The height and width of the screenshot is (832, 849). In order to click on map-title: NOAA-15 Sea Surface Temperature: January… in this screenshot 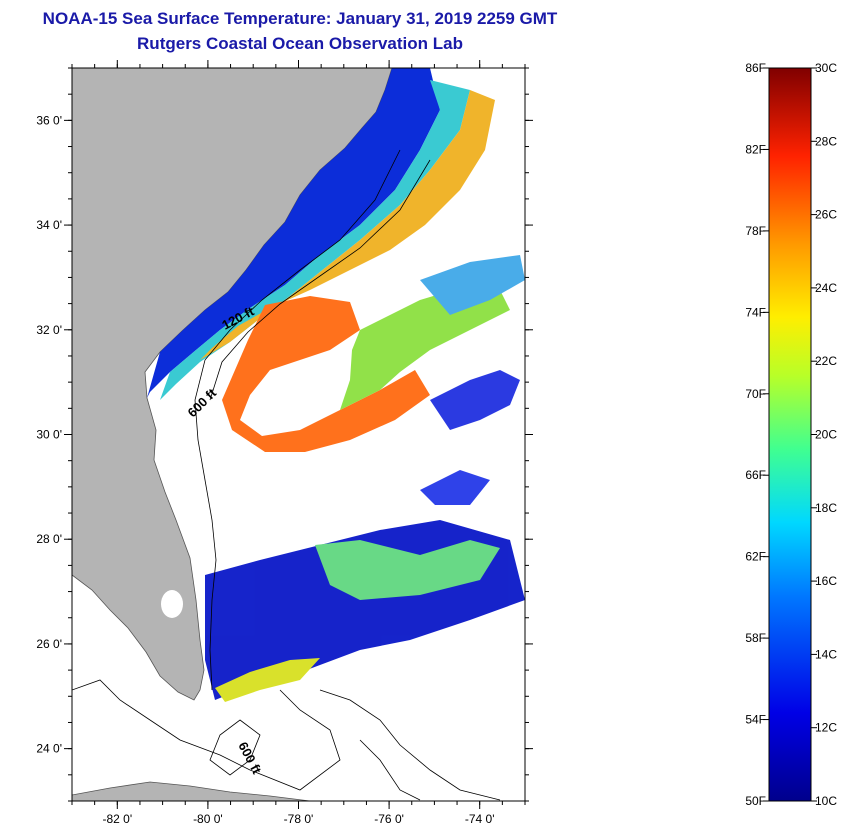, I will do `click(300, 18)`.